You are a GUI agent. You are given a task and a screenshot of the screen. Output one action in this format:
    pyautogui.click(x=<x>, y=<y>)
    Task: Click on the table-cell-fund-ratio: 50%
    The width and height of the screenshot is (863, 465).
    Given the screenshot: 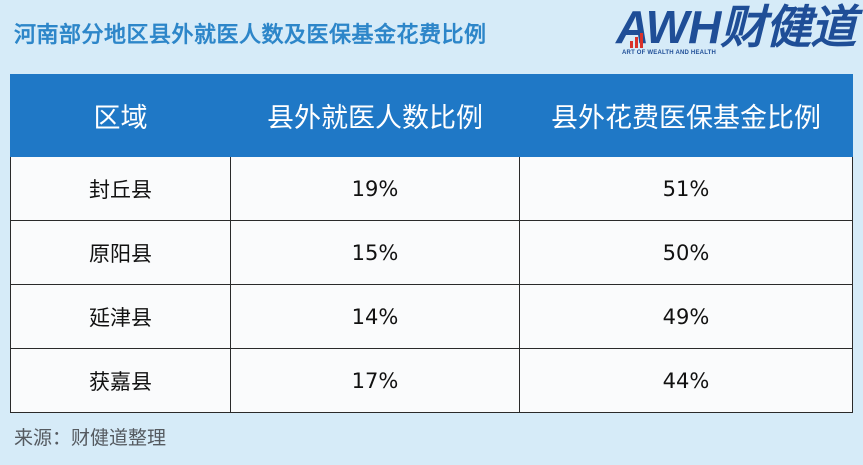 What is the action you would take?
    pyautogui.click(x=686, y=252)
    